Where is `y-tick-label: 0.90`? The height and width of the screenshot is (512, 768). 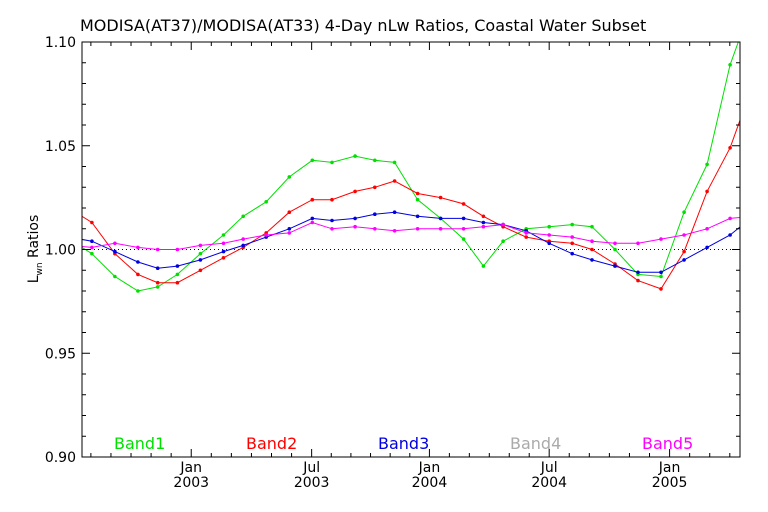
y-tick-label: 0.90 is located at coordinates (60, 458).